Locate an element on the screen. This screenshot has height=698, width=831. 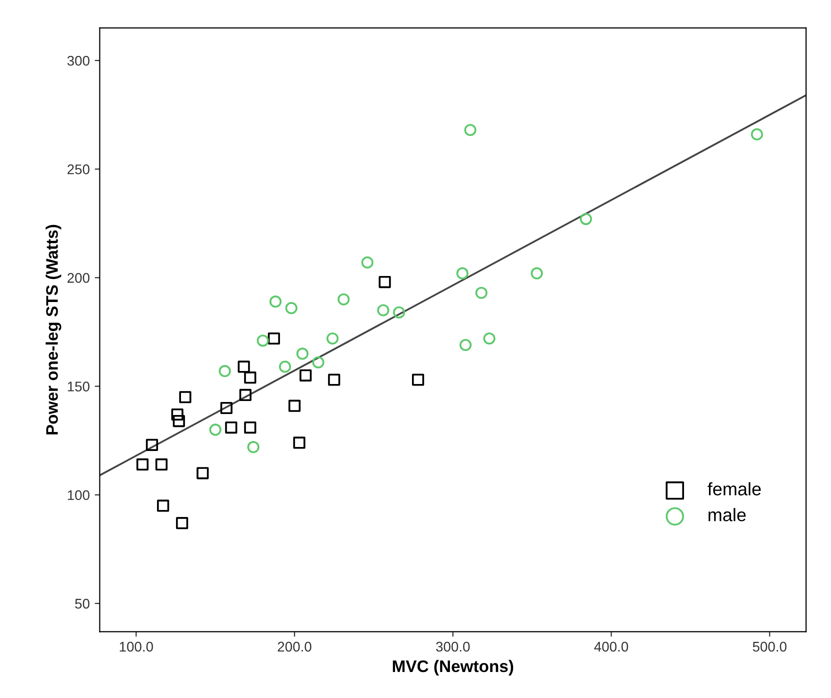
x-tick-label: 100.0 is located at coordinates (136, 647).